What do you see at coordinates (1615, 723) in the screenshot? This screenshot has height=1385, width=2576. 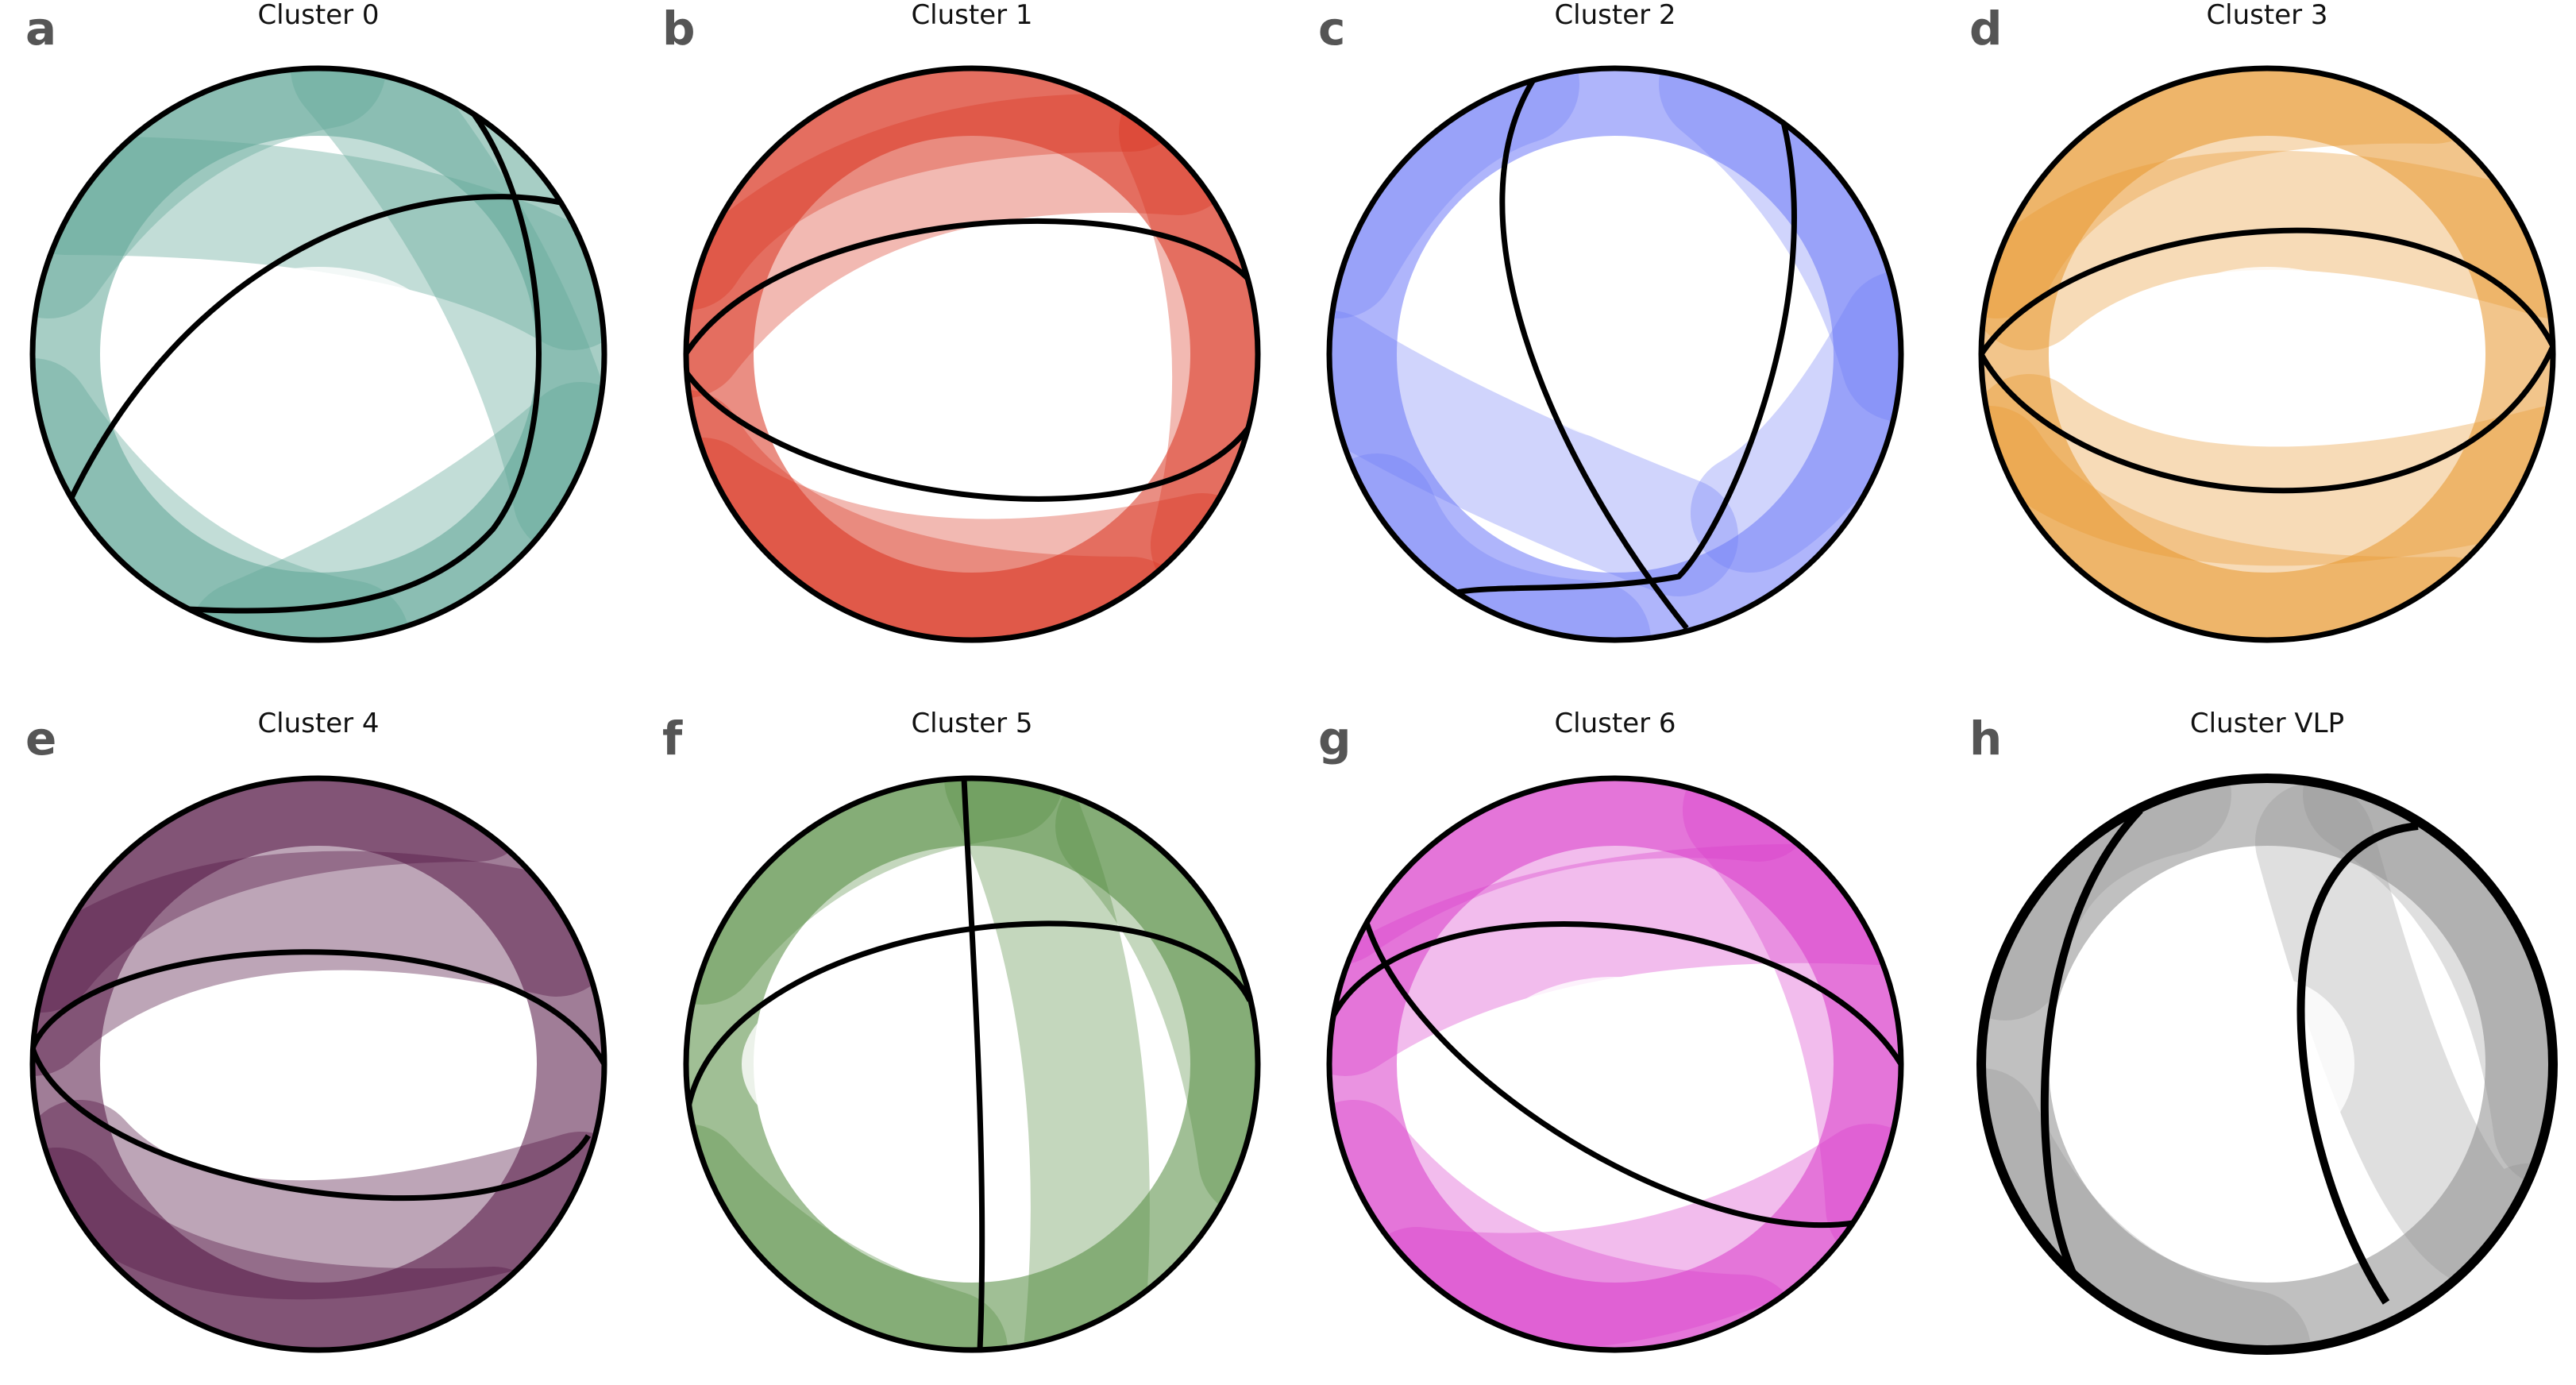 I see `panel-title: Cluster 6` at bounding box center [1615, 723].